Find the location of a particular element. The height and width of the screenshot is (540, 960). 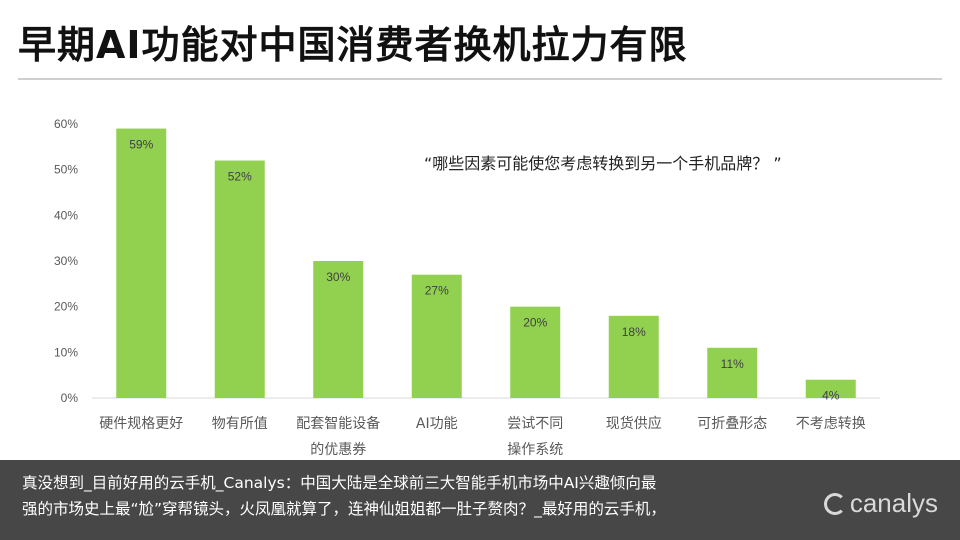

y-tick-label: 40% is located at coordinates (66, 215).